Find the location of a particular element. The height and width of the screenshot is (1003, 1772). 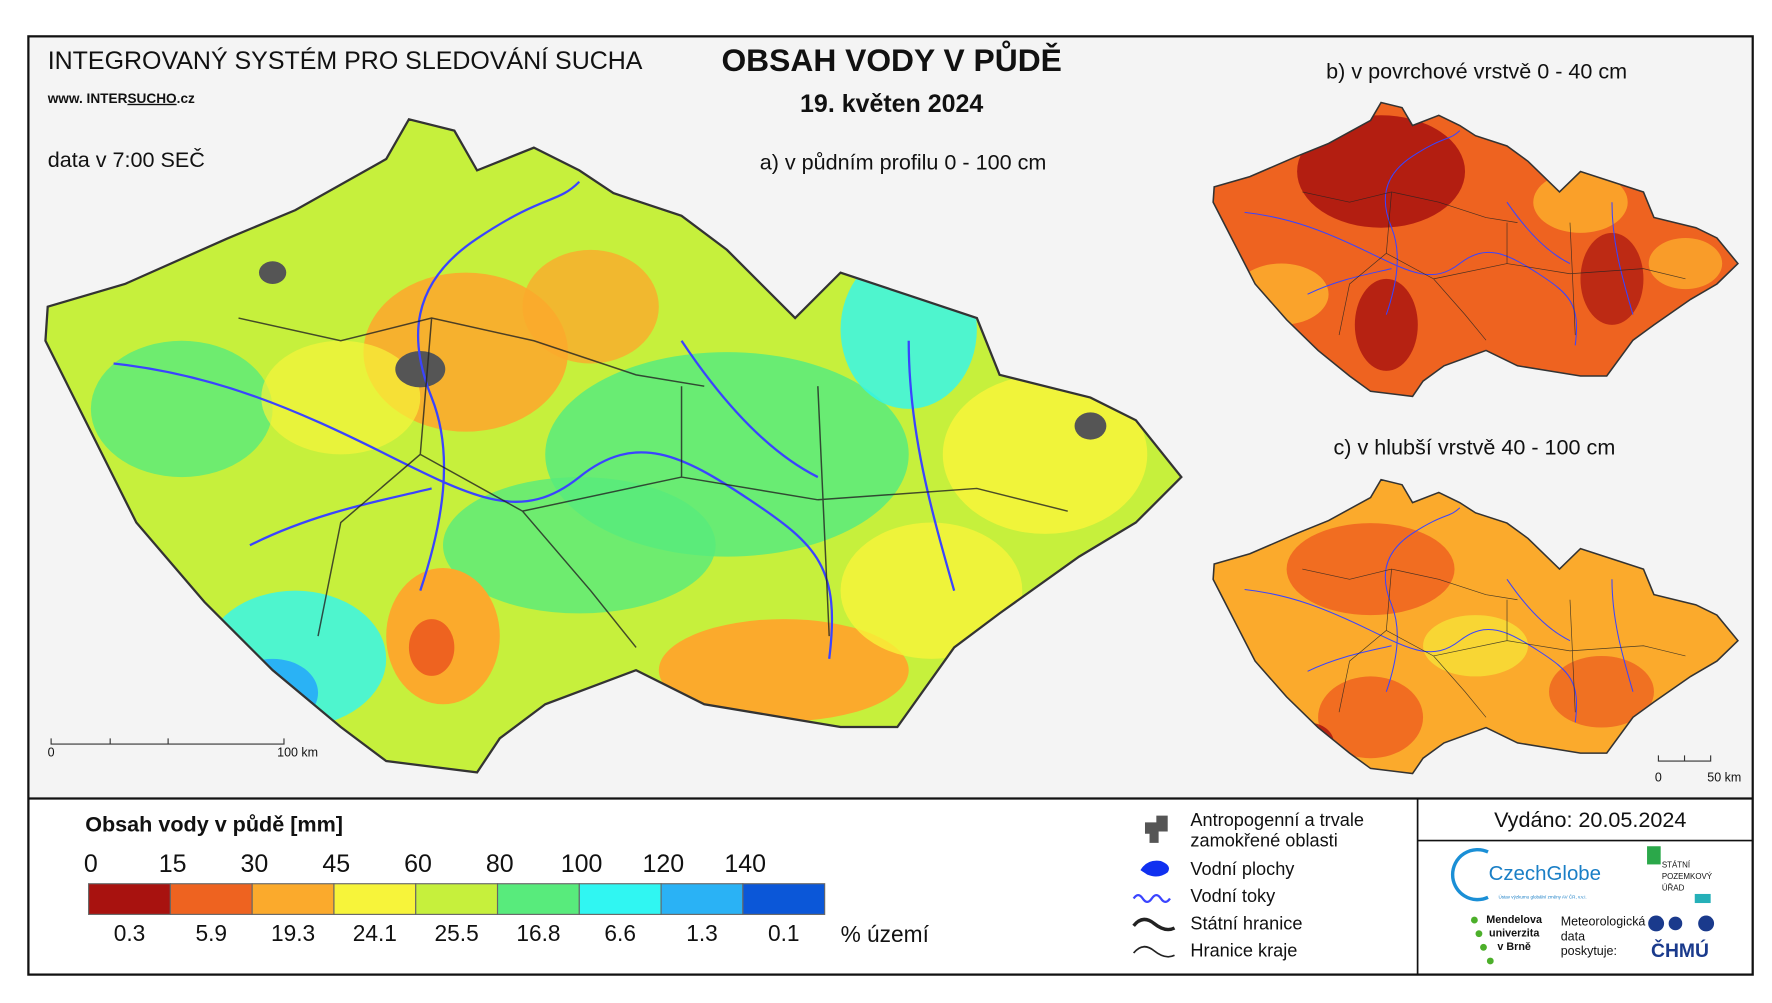

legend-share: 1.3 is located at coordinates (702, 933).